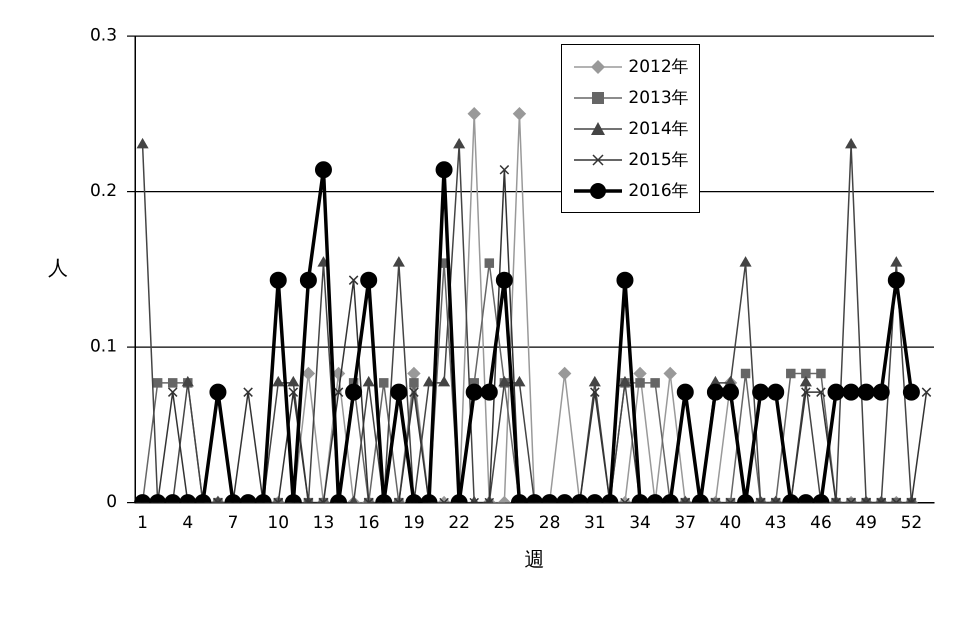 This screenshot has height=617, width=954. I want to click on y-tick-label: 0, so click(112, 502).